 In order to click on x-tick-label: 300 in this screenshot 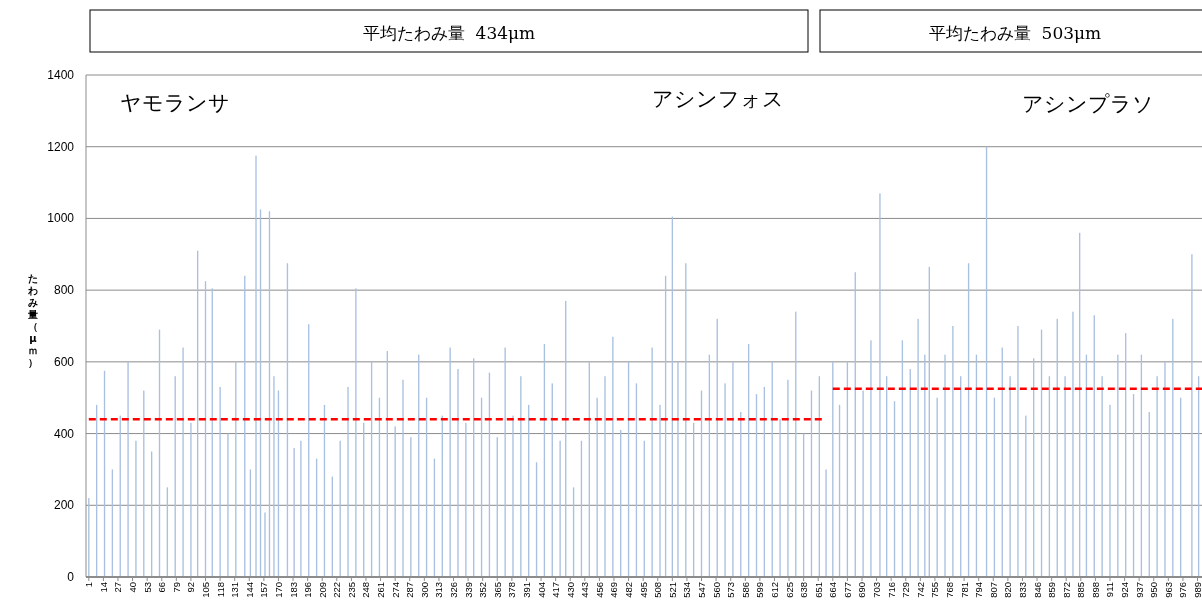, I will do `click(424, 590)`.